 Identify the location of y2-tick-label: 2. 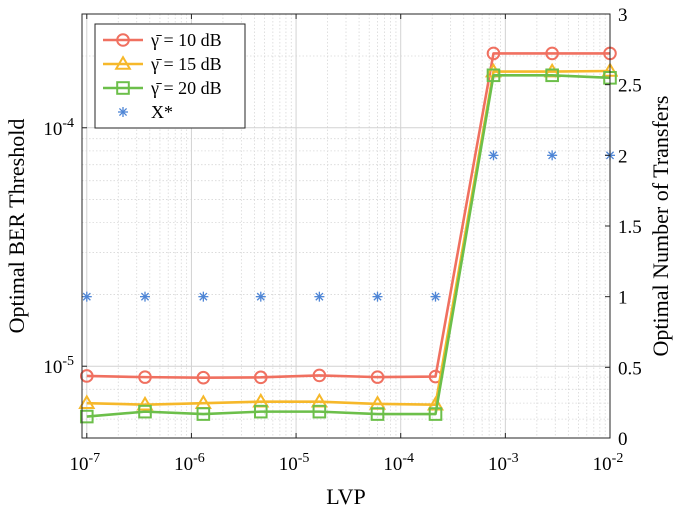
(623, 156).